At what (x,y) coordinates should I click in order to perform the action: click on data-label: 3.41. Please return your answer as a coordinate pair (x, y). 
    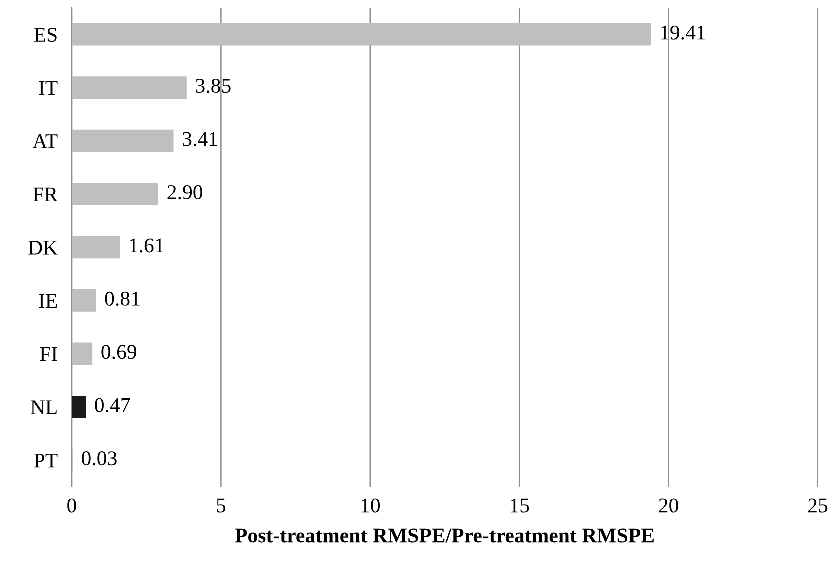
    Looking at the image, I should click on (200, 139).